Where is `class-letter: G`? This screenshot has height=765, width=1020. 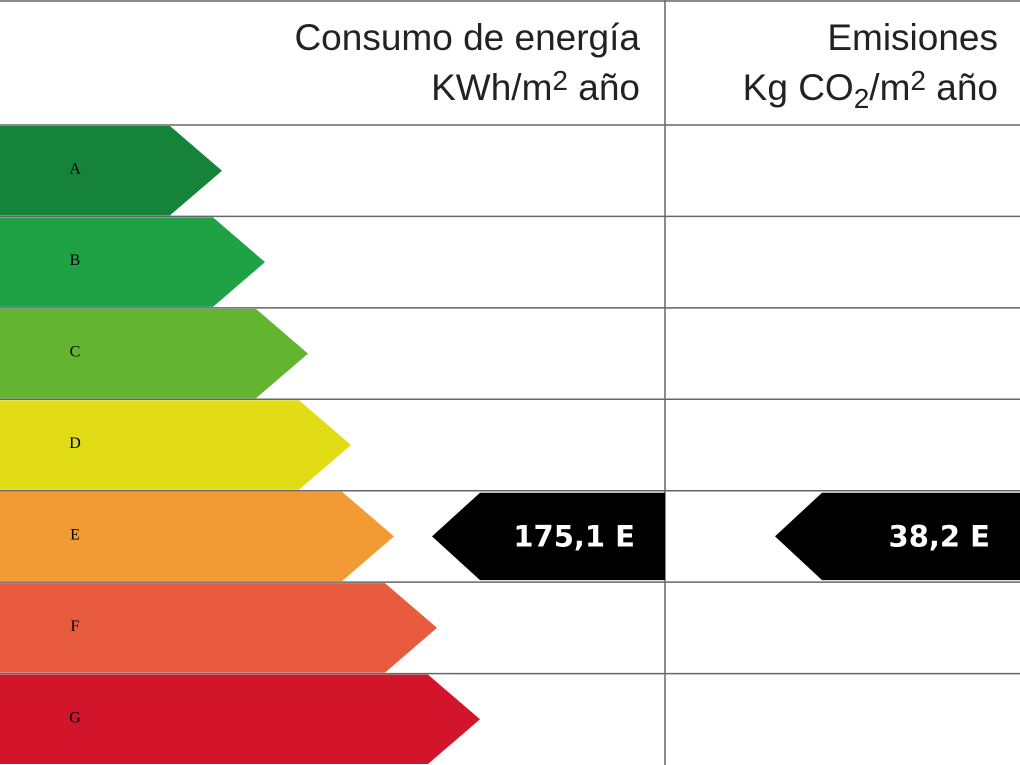 class-letter: G is located at coordinates (75, 717).